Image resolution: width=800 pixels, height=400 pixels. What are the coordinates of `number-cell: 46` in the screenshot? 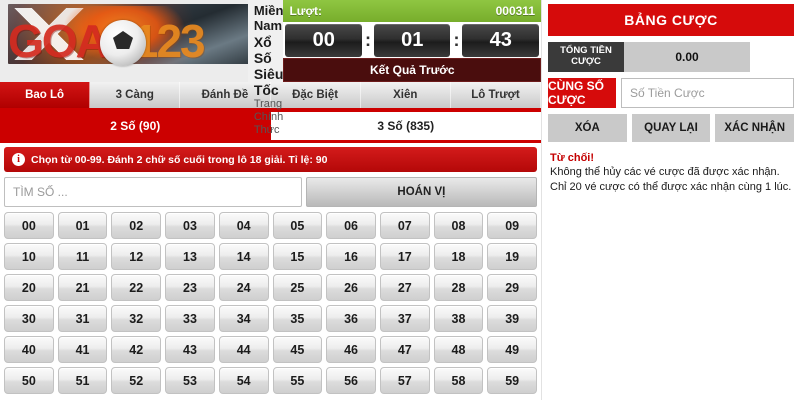 It's located at (351, 349).